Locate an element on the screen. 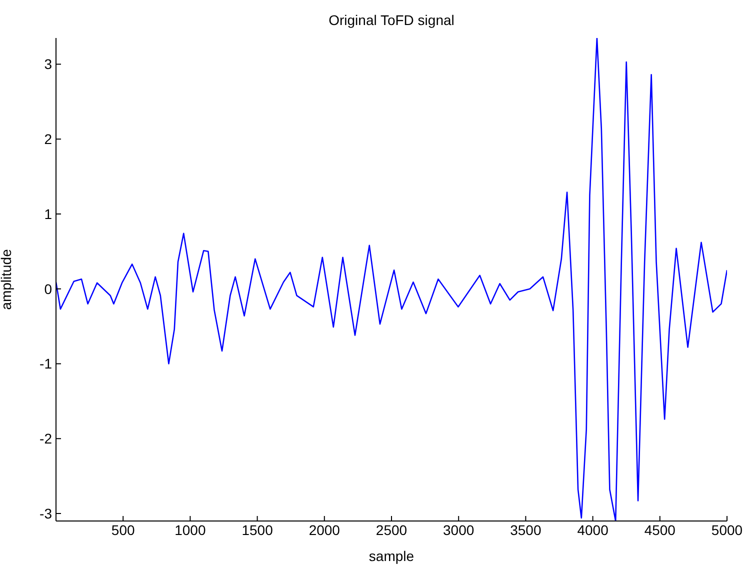 The height and width of the screenshot is (573, 749). x-tick-label: 500 is located at coordinates (123, 530).